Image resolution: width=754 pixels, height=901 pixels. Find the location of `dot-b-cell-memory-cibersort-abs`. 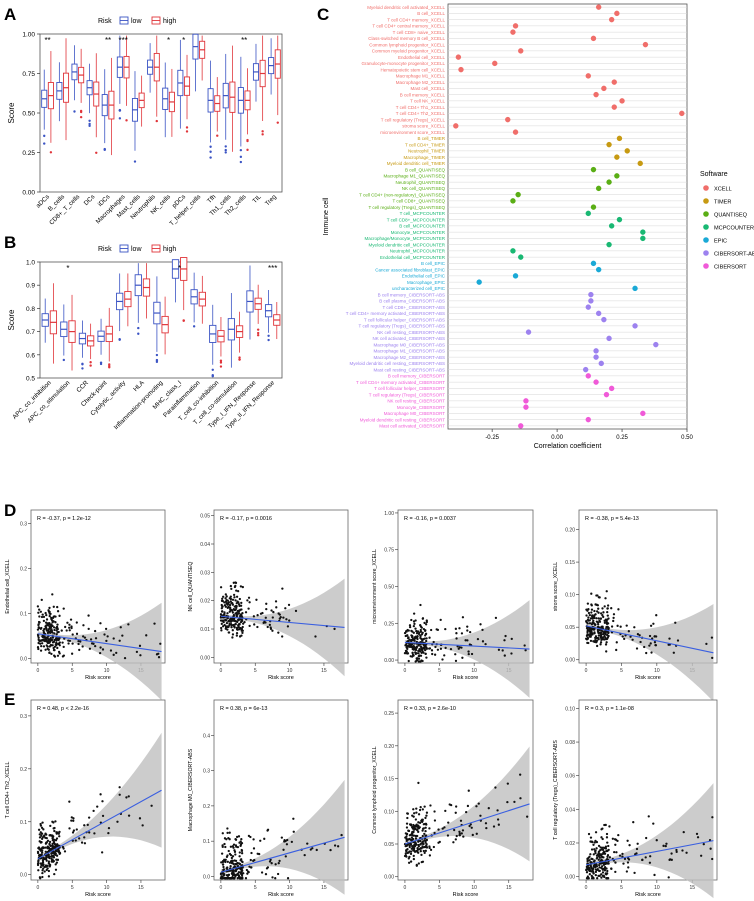

dot-b-cell-memory-cibersort-abs is located at coordinates (591, 294).